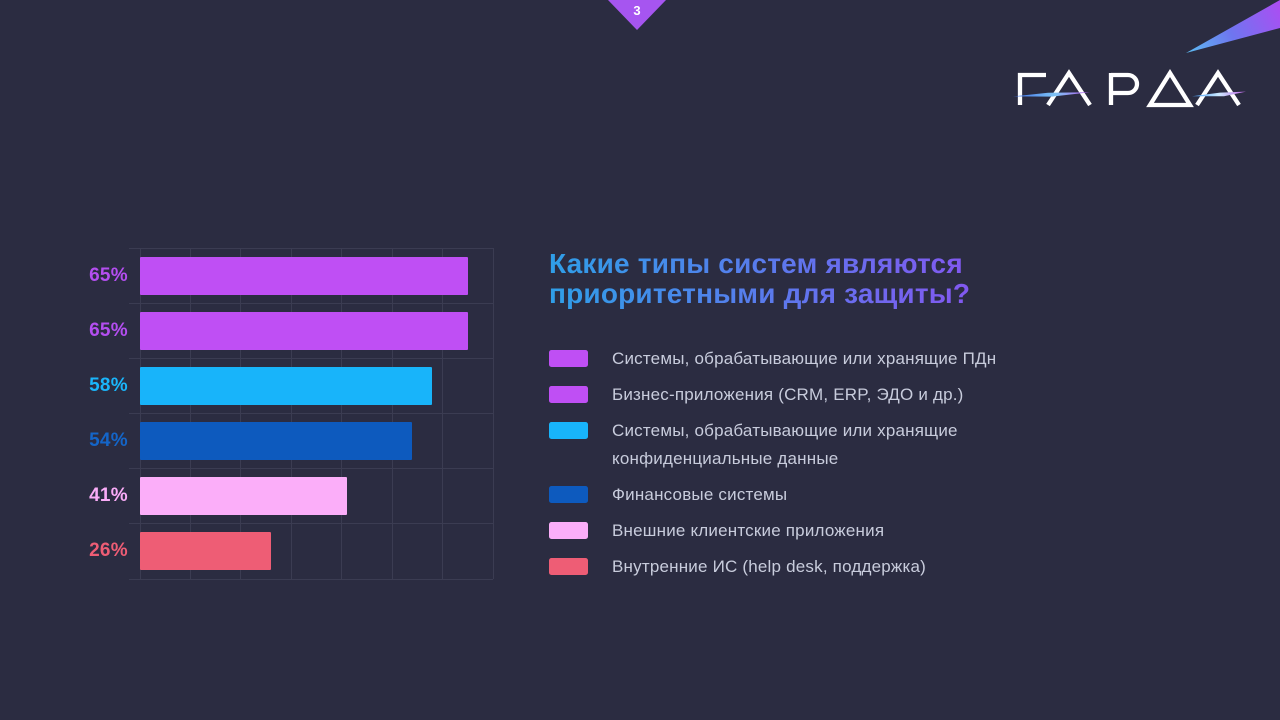  I want to click on legend-item: Бизнес-приложения (CRM, ERP, ЭДО и др.), so click(784, 395).